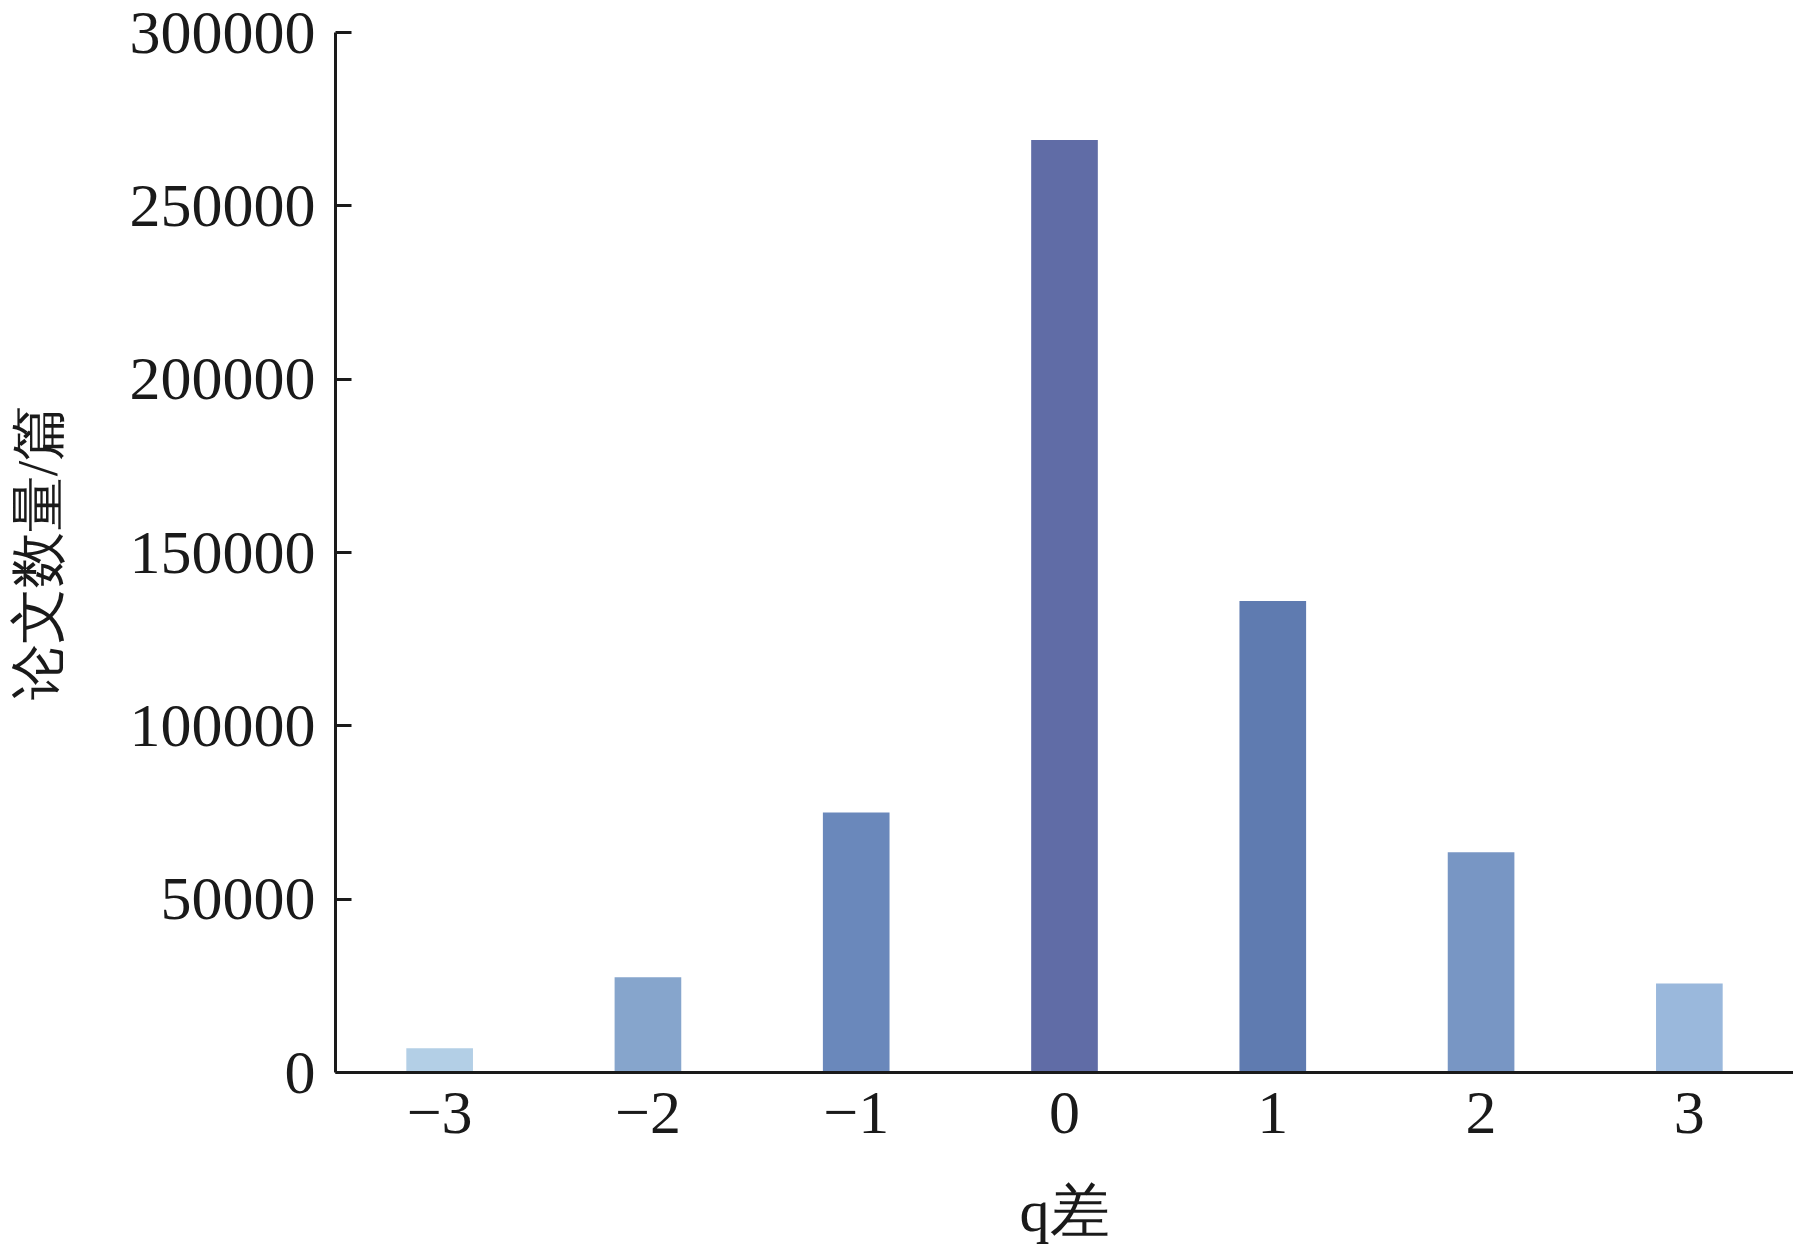 This screenshot has width=1793, height=1251. What do you see at coordinates (37, 552) in the screenshot?
I see `y-axis-title: 论文数量/篇` at bounding box center [37, 552].